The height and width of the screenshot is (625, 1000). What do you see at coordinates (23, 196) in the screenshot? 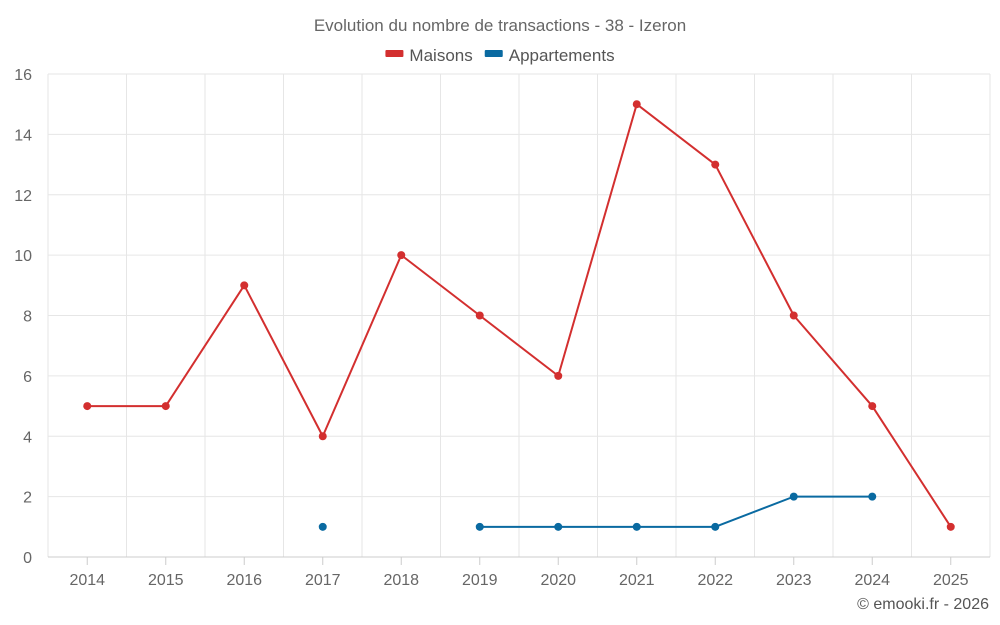
I see `y-tick-label: 12` at bounding box center [23, 196].